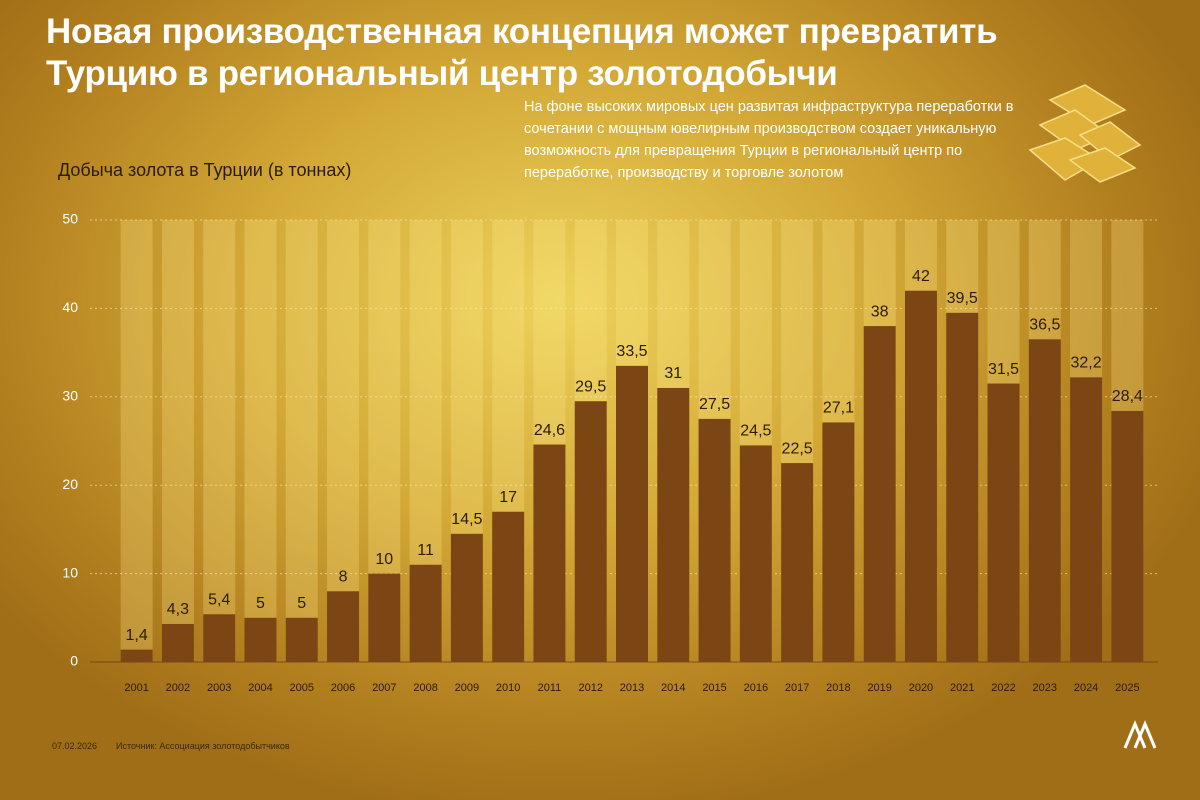  What do you see at coordinates (921, 688) in the screenshot?
I see `x-tick-label: 2020` at bounding box center [921, 688].